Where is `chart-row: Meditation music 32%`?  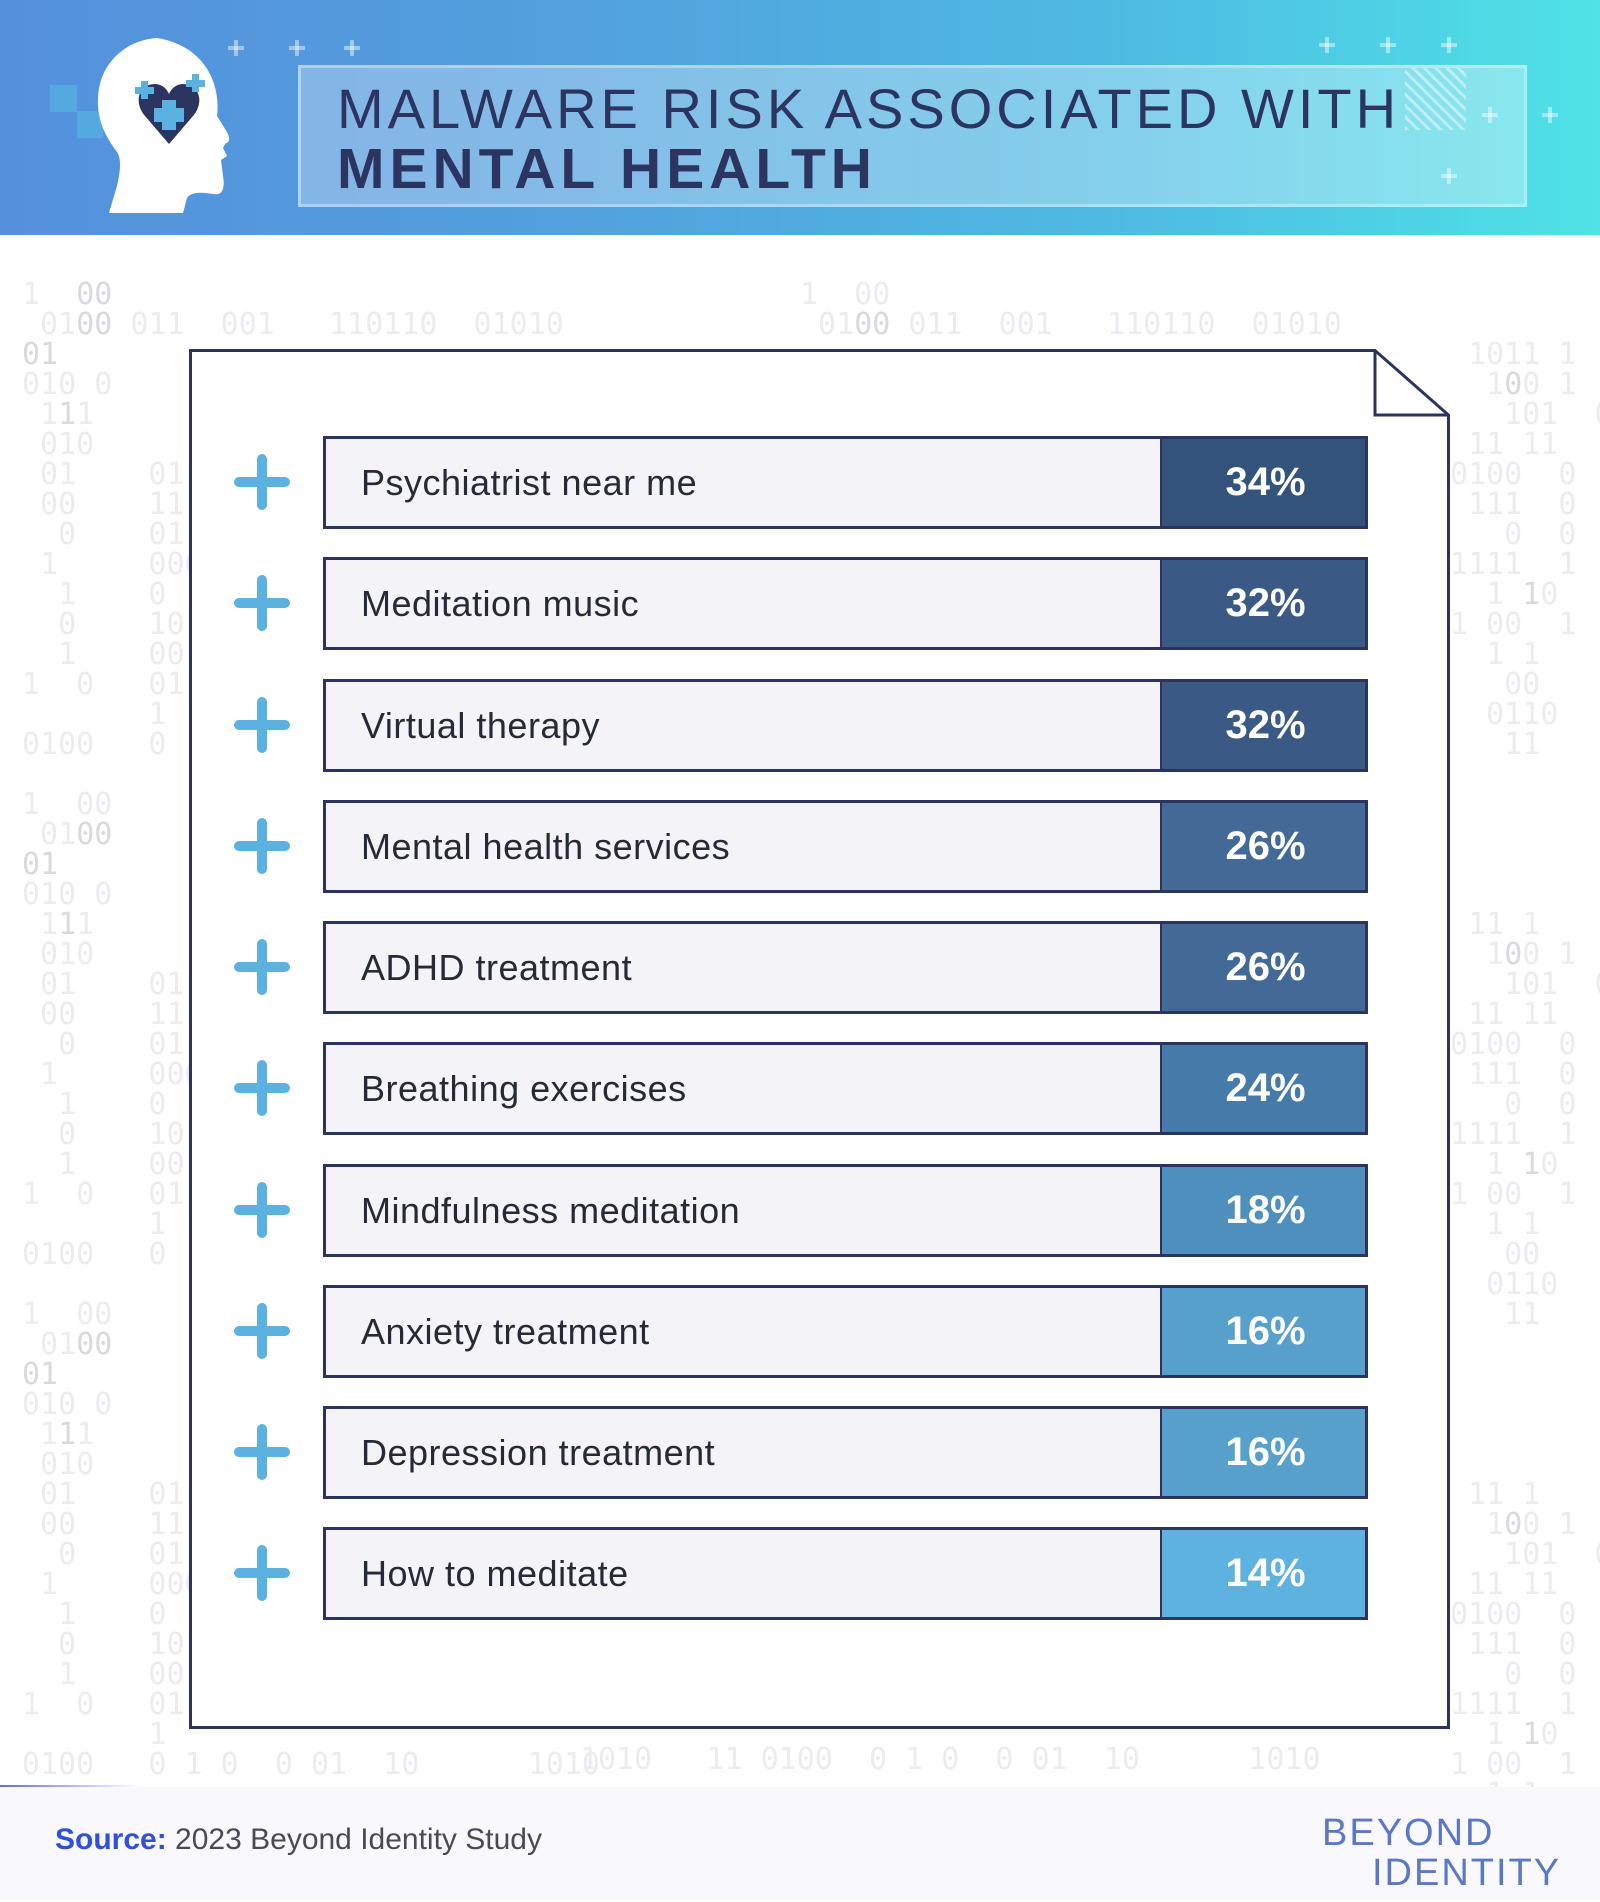 chart-row: Meditation music 32% is located at coordinates (800, 603).